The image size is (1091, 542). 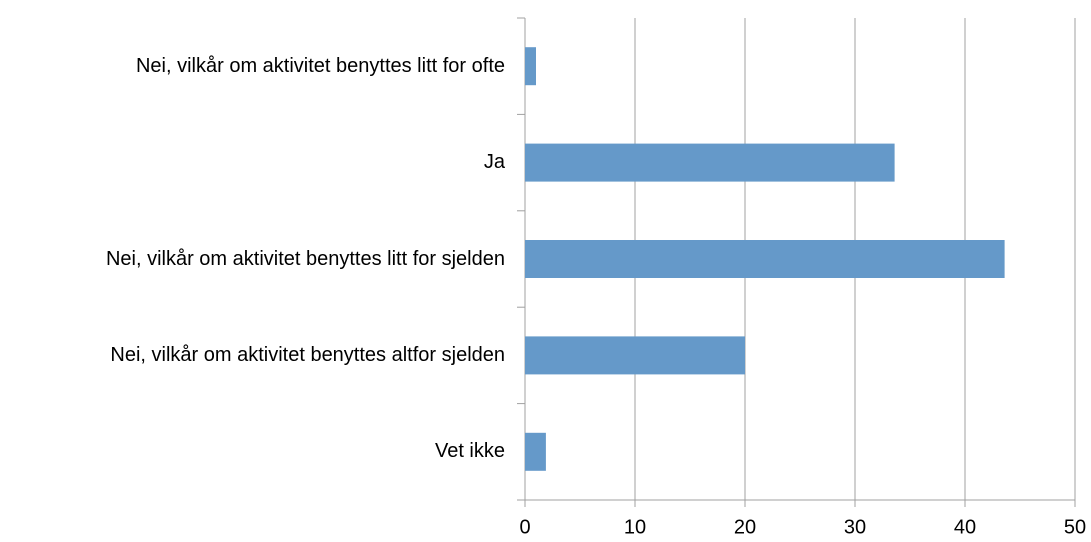 What do you see at coordinates (745, 527) in the screenshot?
I see `x-tick-label: 20` at bounding box center [745, 527].